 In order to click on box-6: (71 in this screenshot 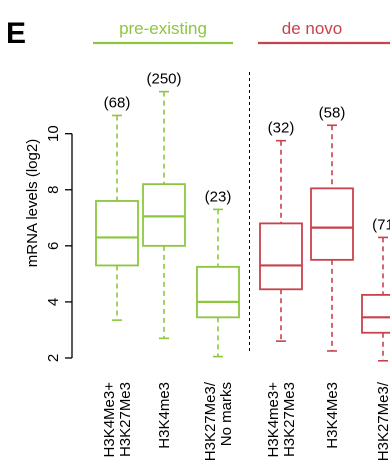, I will do `click(376, 288)`.